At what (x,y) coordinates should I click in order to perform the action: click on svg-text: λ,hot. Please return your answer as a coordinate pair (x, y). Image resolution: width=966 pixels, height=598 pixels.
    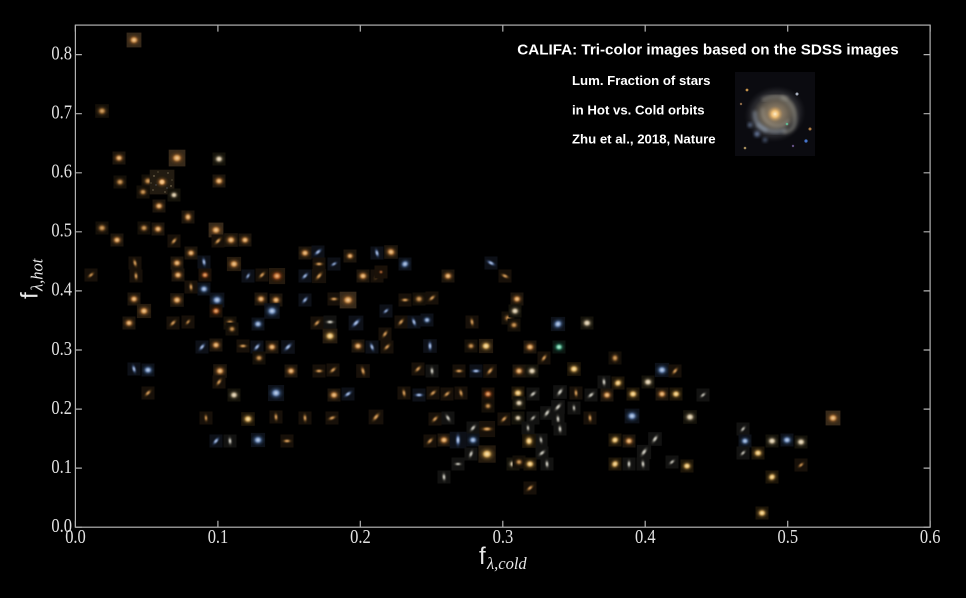
    Looking at the image, I should click on (37, 275).